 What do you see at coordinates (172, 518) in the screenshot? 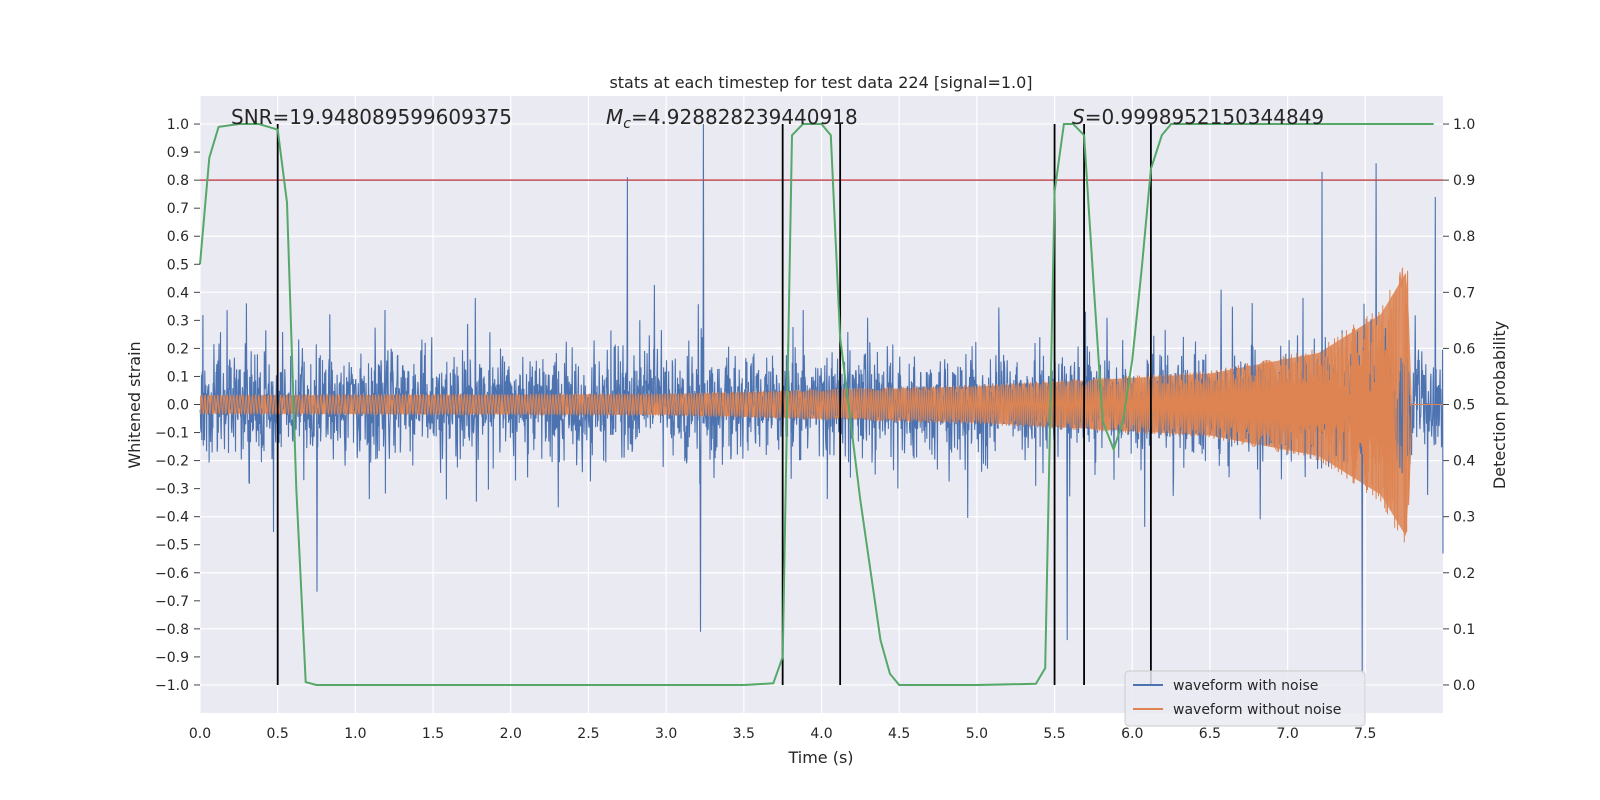
I see `y-tick-label: −0.4` at bounding box center [172, 518].